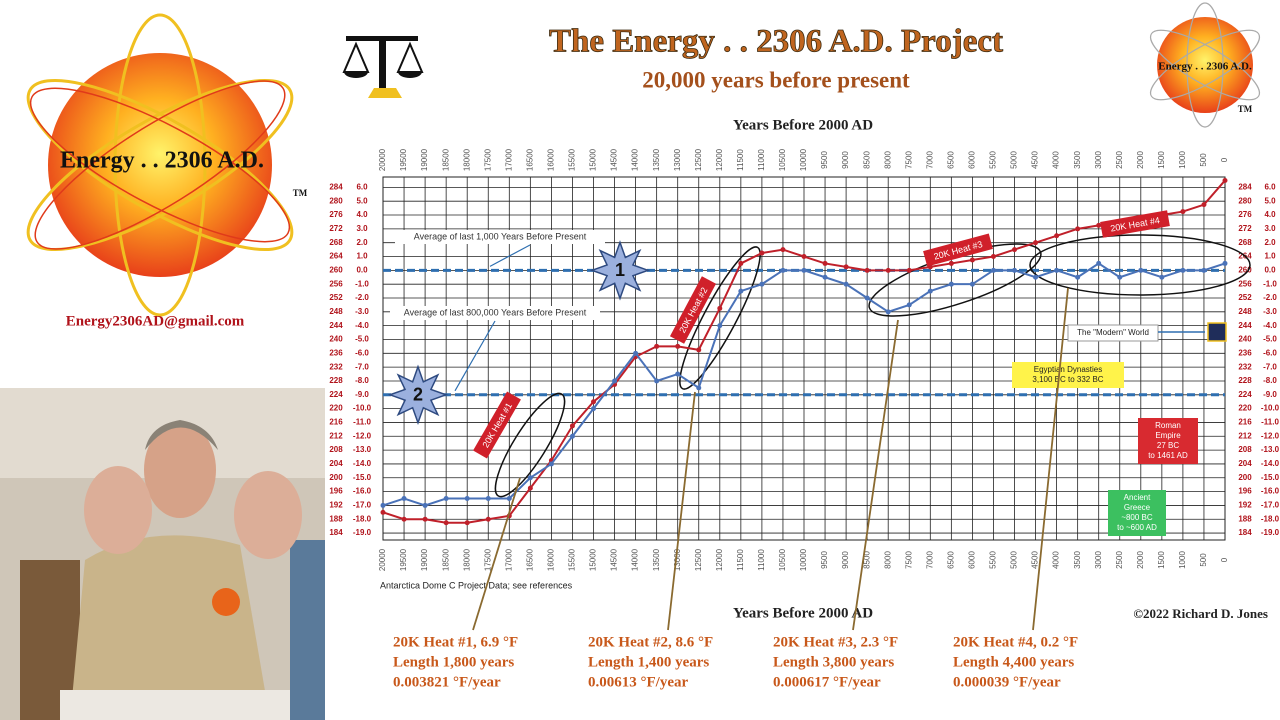 The width and height of the screenshot is (1280, 720). What do you see at coordinates (1245, 283) in the screenshot?
I see `y-tick-label: 256` at bounding box center [1245, 283].